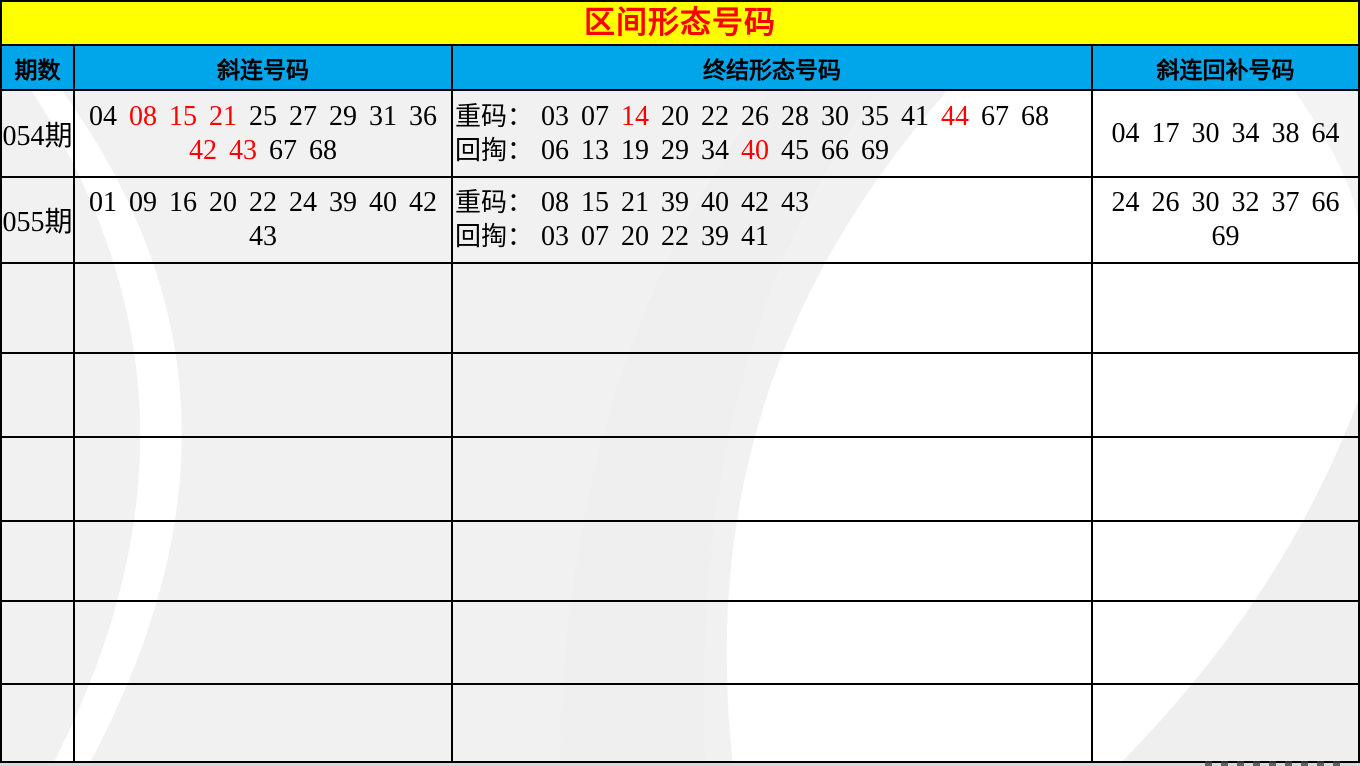 Image resolution: width=1360 pixels, height=766 pixels. I want to click on number-token: 01, so click(103, 202).